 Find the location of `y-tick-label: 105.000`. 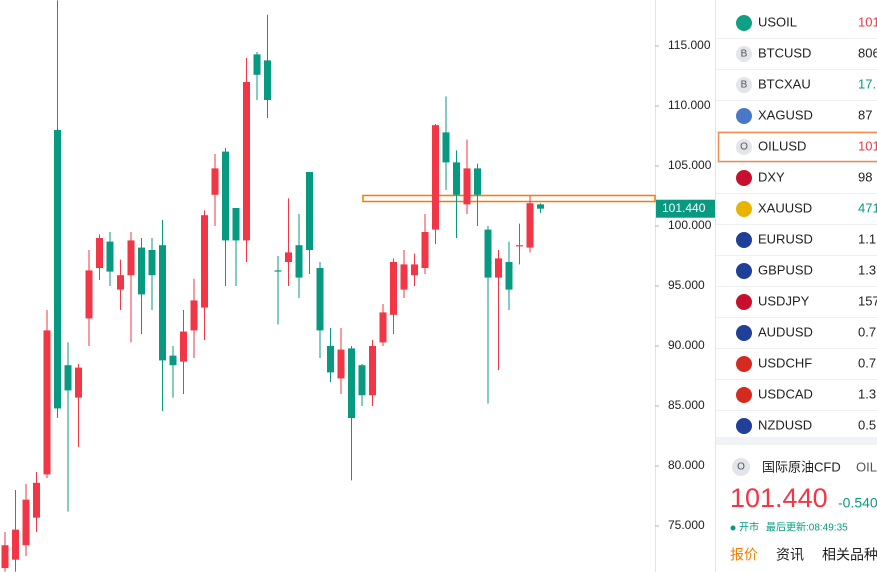

y-tick-label: 105.000 is located at coordinates (690, 165).